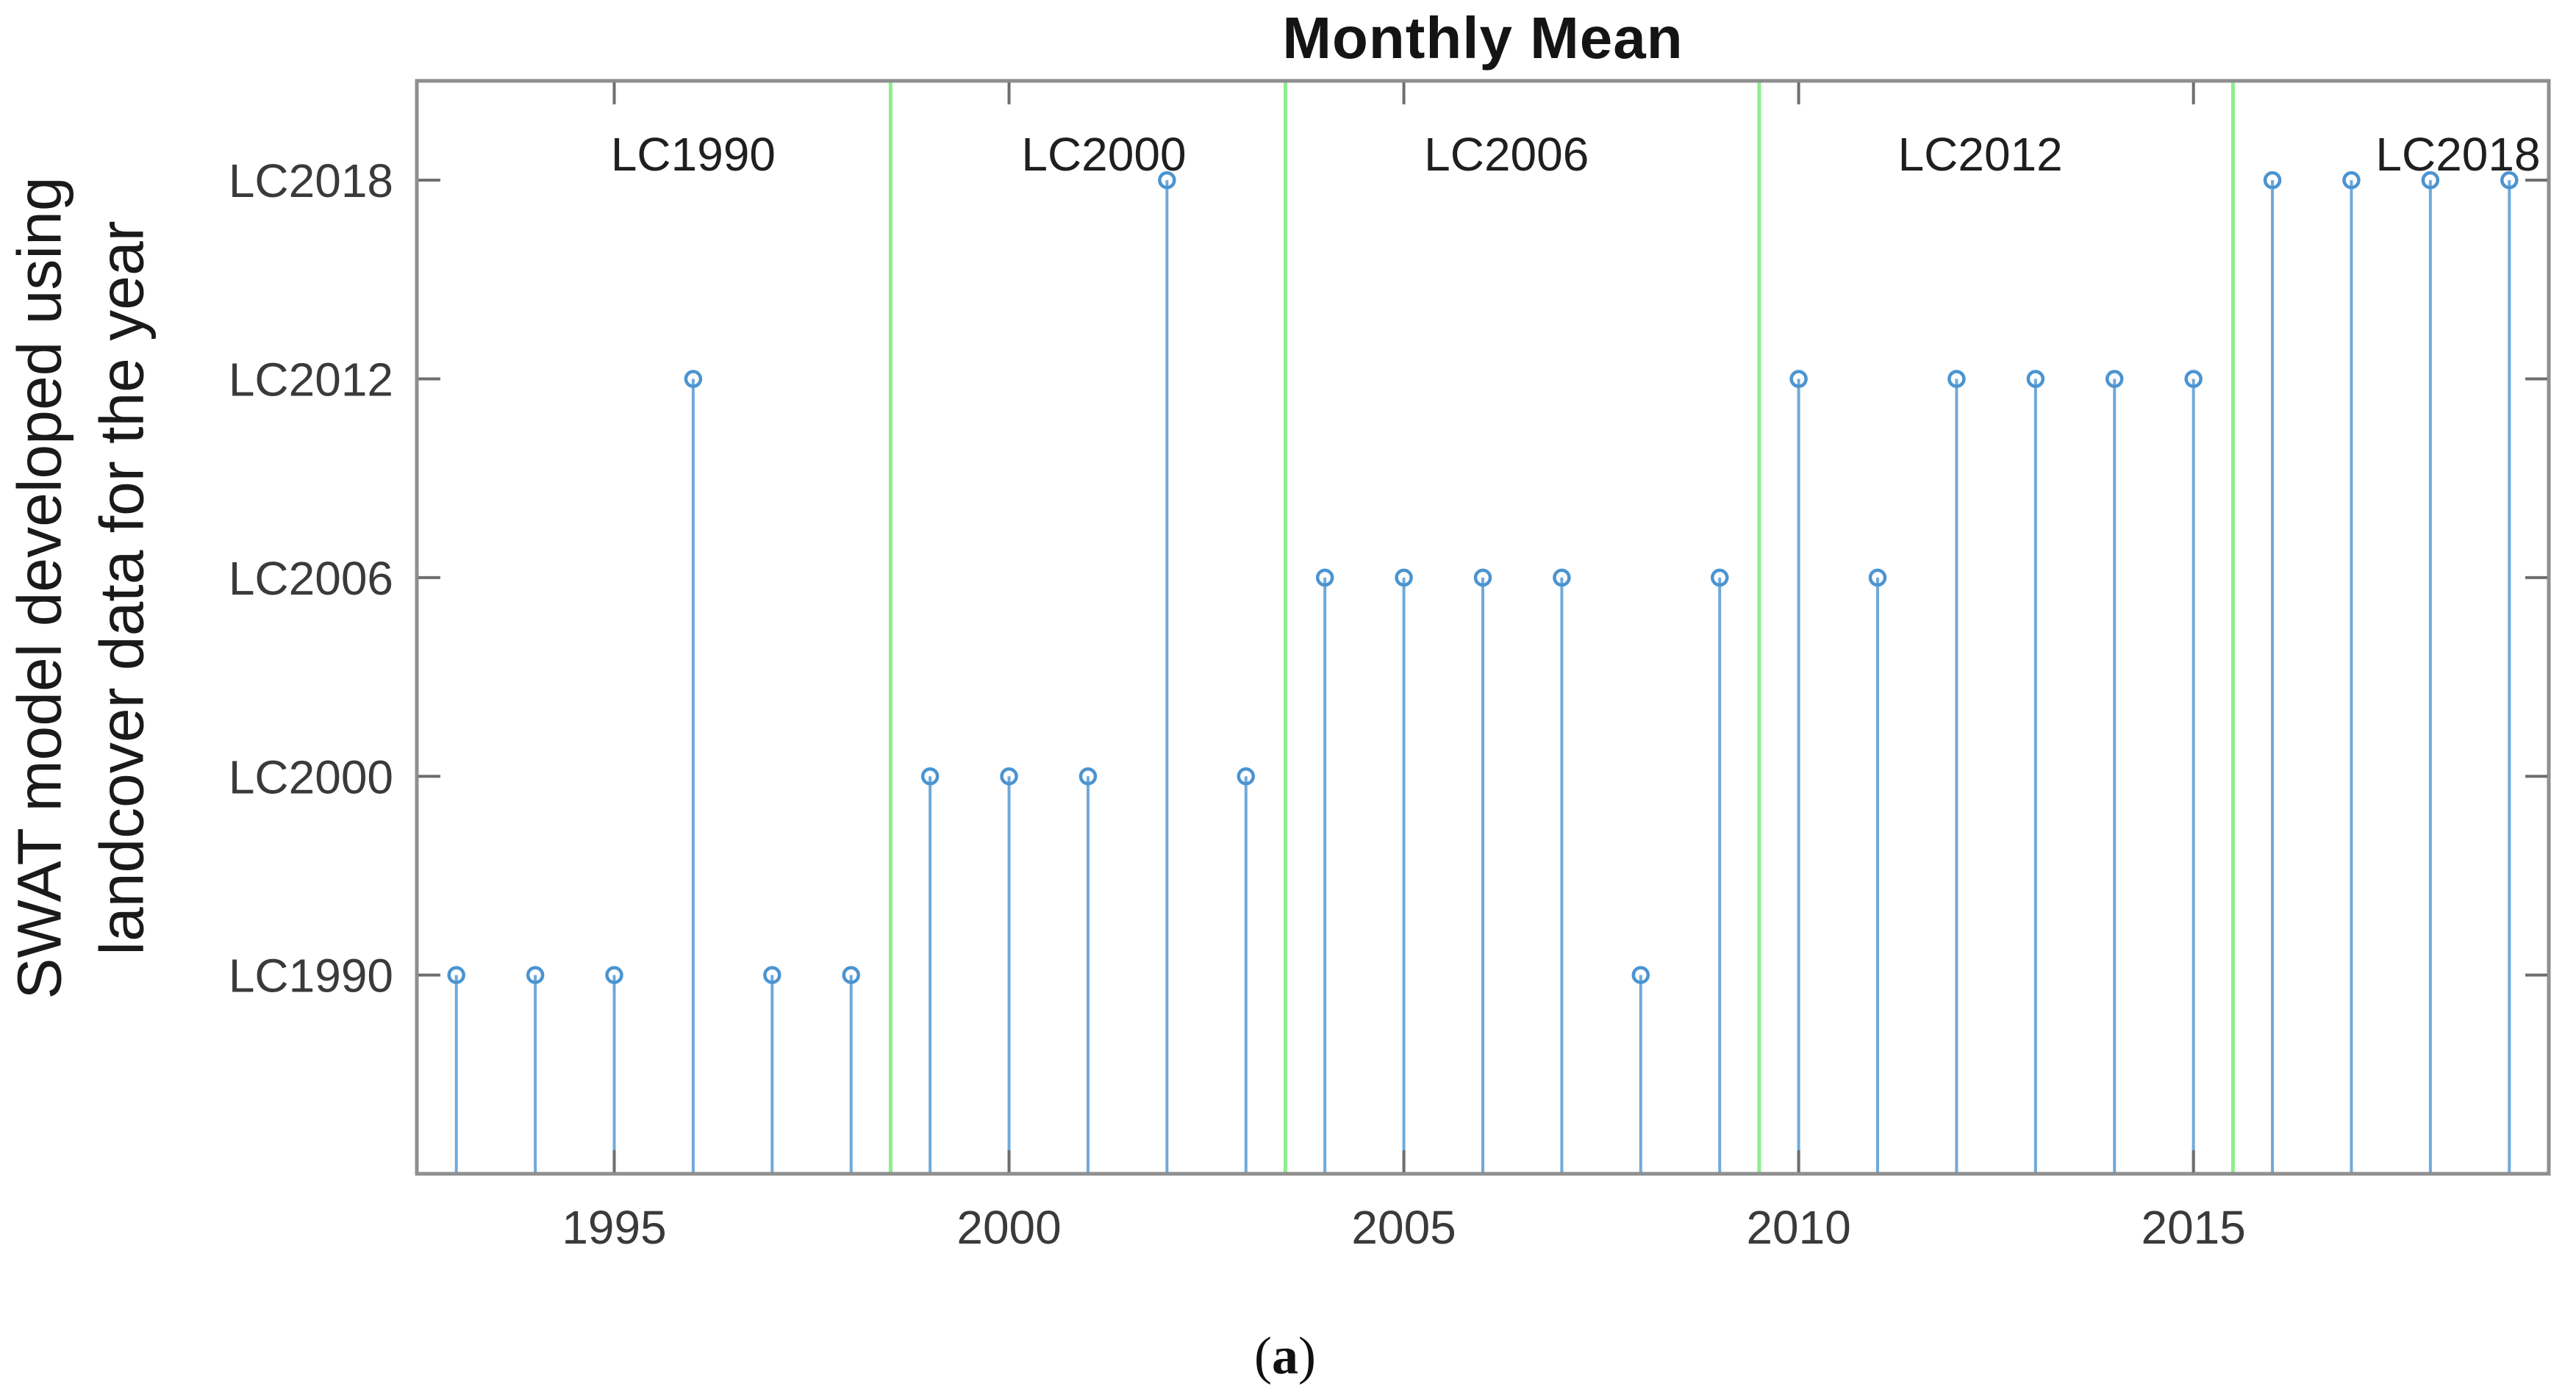 The width and height of the screenshot is (2576, 1395). What do you see at coordinates (1403, 1227) in the screenshot?
I see `x-tick-label: 2005` at bounding box center [1403, 1227].